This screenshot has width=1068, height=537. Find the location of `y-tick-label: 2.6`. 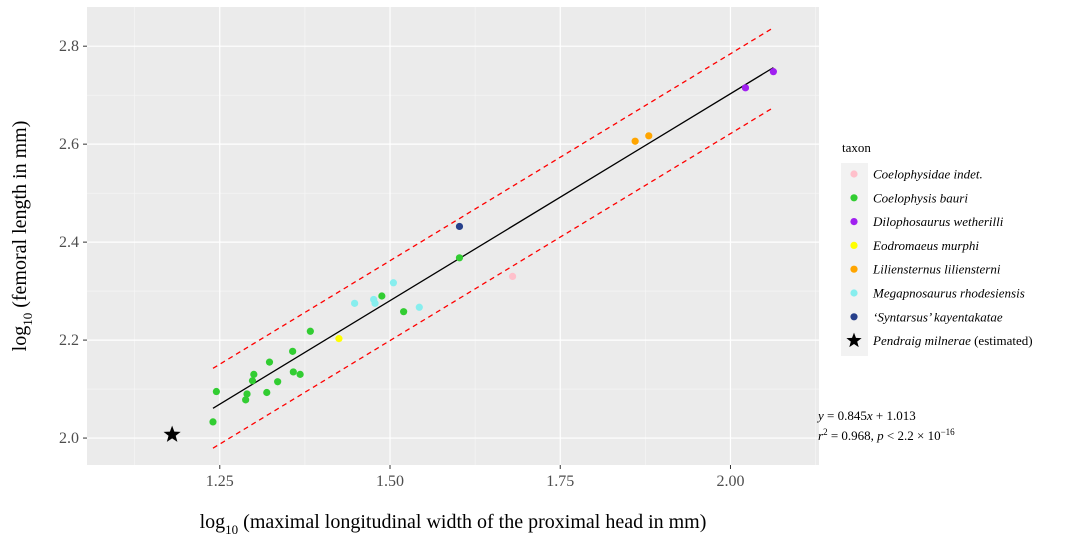

y-tick-label: 2.6 is located at coordinates (69, 144).